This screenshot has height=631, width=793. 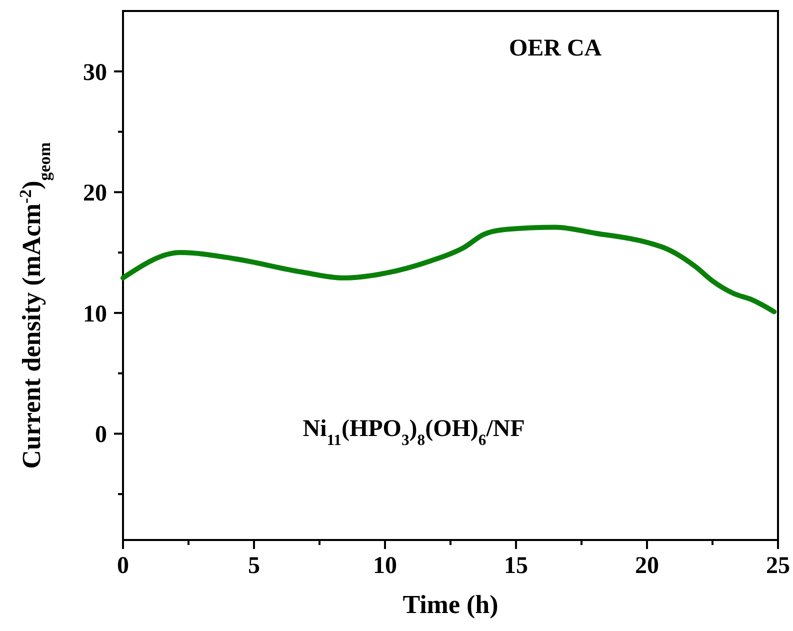 What do you see at coordinates (778, 566) in the screenshot?
I see `x-tick-label: 25` at bounding box center [778, 566].